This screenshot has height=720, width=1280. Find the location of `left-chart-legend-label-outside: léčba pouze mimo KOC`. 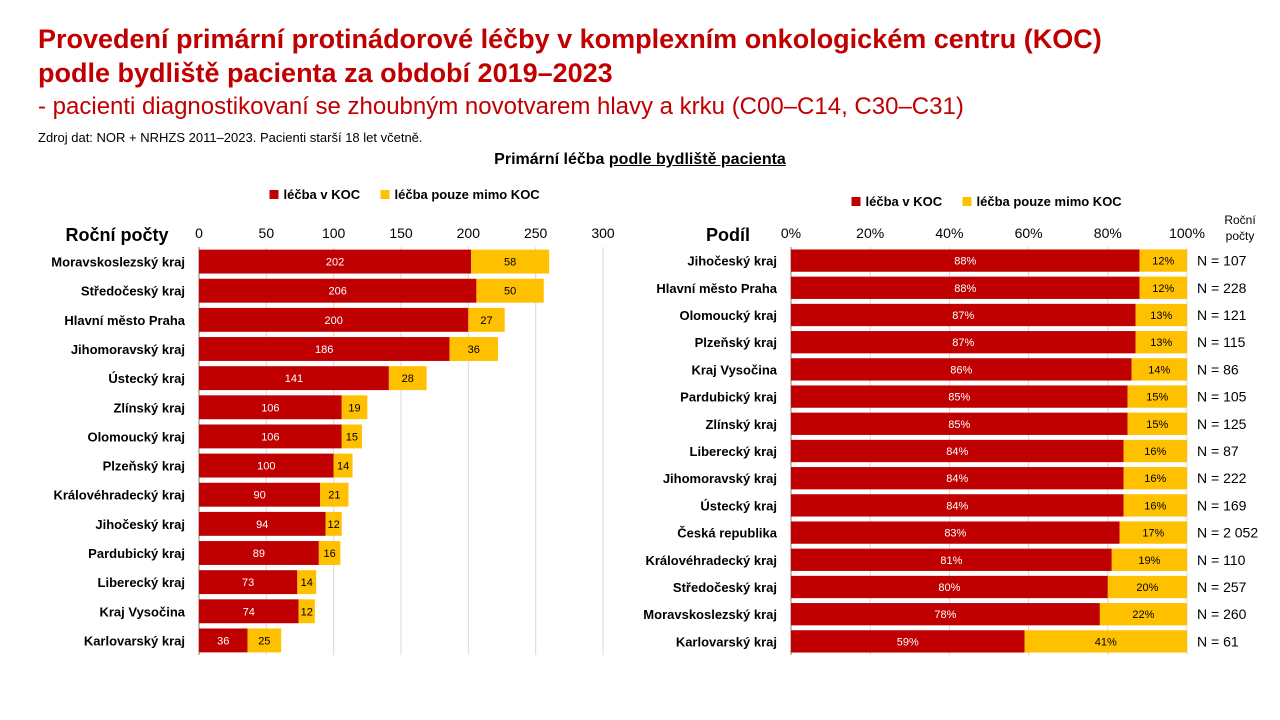

left-chart-legend-label-outside: léčba pouze mimo KOC is located at coordinates (468, 194).